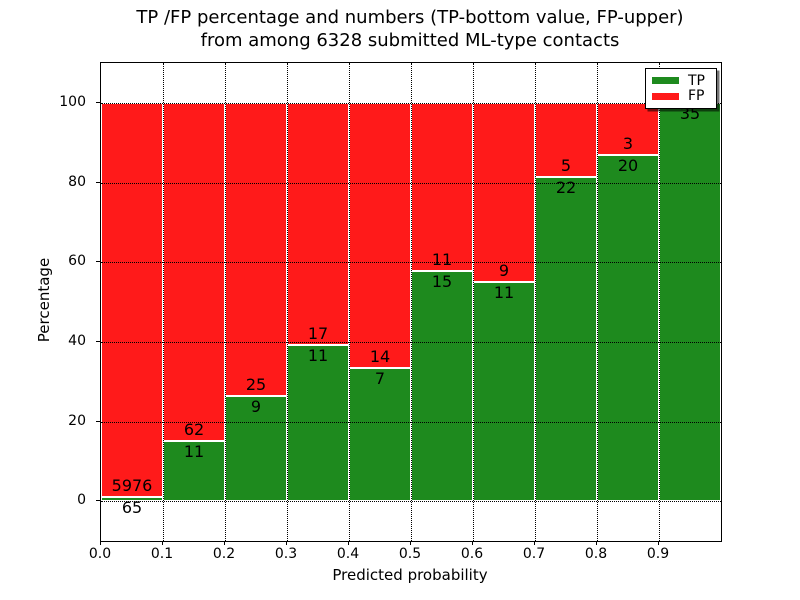 The image size is (800, 600). What do you see at coordinates (44, 300) in the screenshot?
I see `y-axis-label: Percentage` at bounding box center [44, 300].